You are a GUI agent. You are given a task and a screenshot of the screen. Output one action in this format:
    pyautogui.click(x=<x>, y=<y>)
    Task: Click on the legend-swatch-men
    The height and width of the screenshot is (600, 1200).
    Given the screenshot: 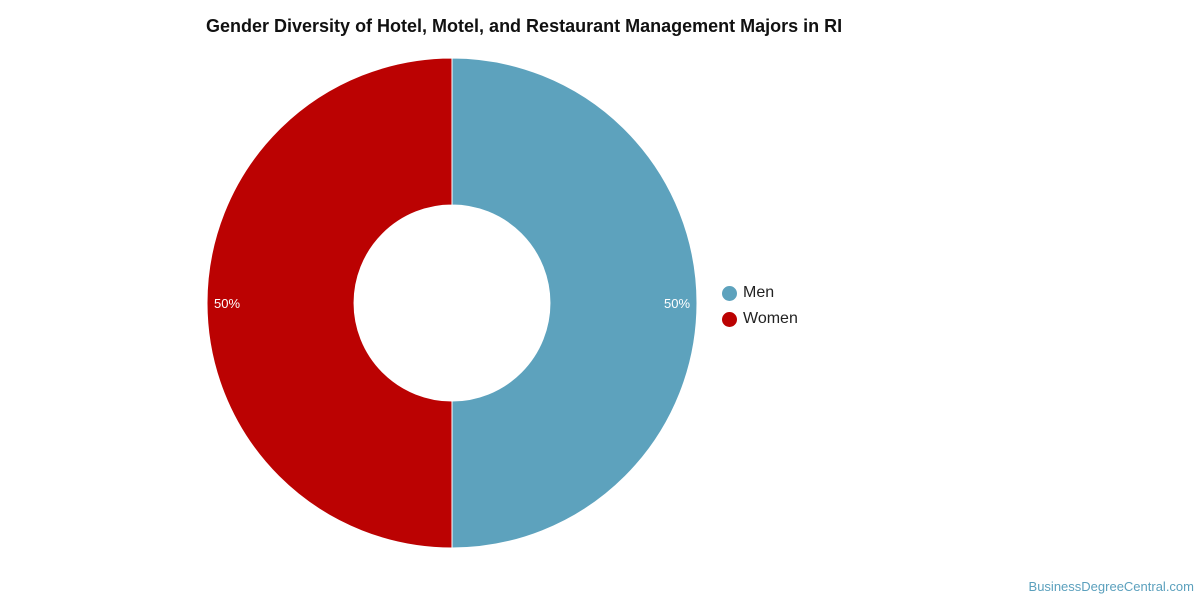 What is the action you would take?
    pyautogui.click(x=729, y=293)
    